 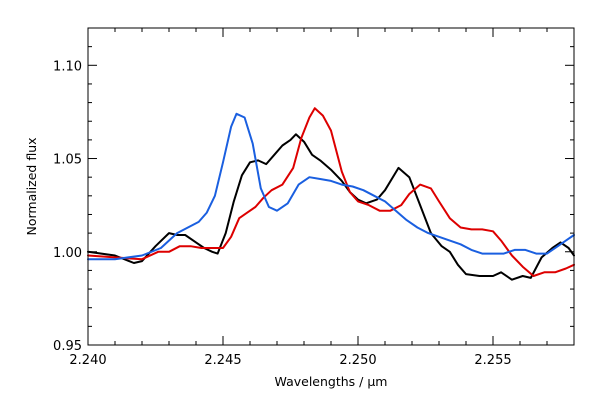 What do you see at coordinates (67, 66) in the screenshot?
I see `y-tick-label: 1.10` at bounding box center [67, 66].